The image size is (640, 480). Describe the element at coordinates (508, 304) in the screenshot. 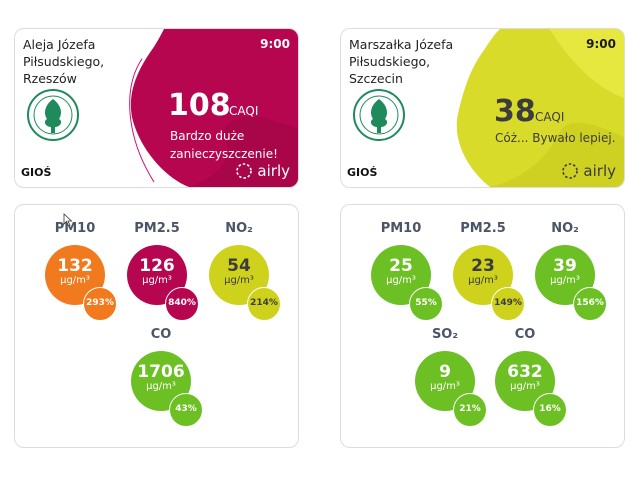

I see `pollutant-percent: 149%` at that location.